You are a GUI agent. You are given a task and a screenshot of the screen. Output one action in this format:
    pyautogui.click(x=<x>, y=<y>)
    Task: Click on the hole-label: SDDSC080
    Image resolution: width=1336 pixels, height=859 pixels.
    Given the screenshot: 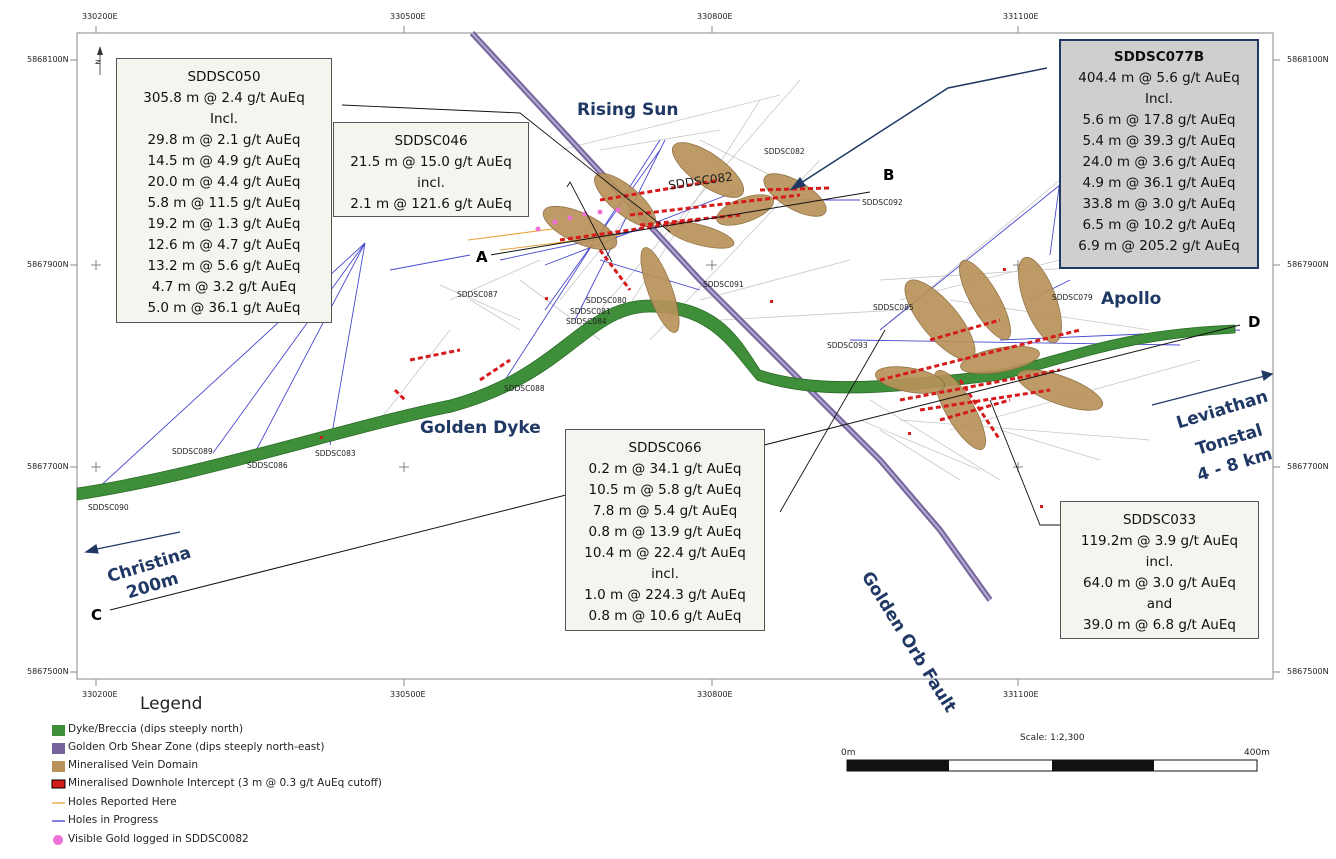 What is the action you would take?
    pyautogui.click(x=606, y=300)
    